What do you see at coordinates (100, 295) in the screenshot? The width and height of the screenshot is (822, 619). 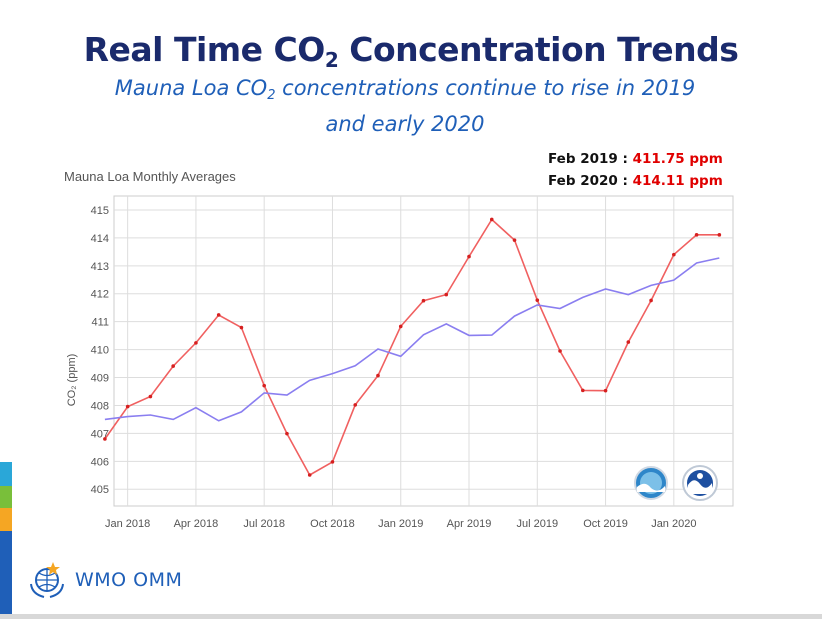 I see `y-tick-label: 412` at bounding box center [100, 295].